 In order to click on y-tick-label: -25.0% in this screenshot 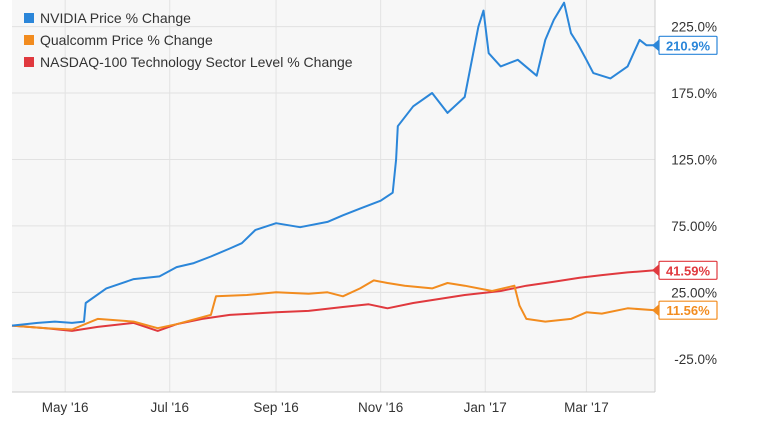, I will do `click(695, 359)`.